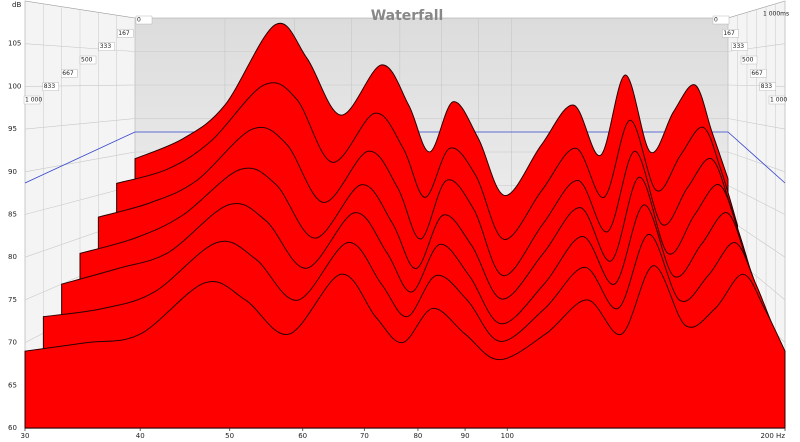 The image size is (800, 442). Describe the element at coordinates (405, 157) in the screenshot. I see `reference-line` at that location.